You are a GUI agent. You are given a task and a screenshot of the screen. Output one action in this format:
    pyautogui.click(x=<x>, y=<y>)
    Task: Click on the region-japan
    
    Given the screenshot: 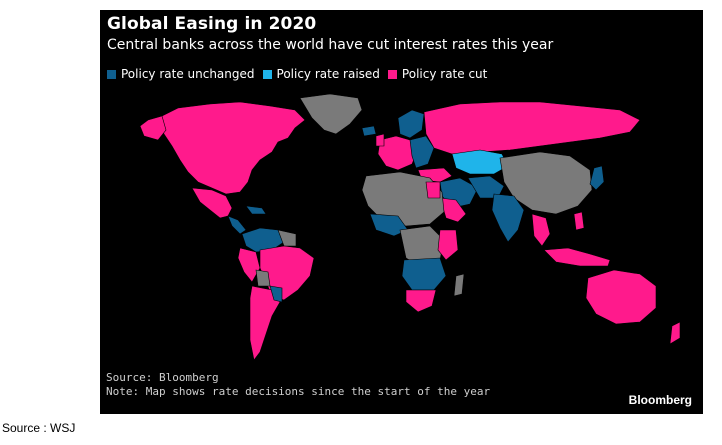 What is the action you would take?
    pyautogui.click(x=597, y=178)
    